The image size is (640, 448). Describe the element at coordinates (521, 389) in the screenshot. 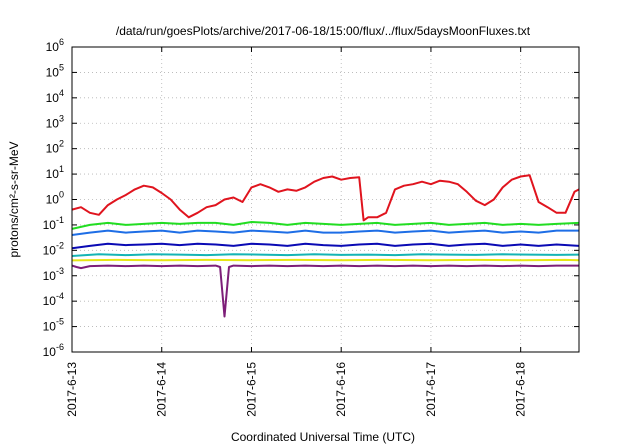

I see `x-tick-label: 2017-6-18` at that location.